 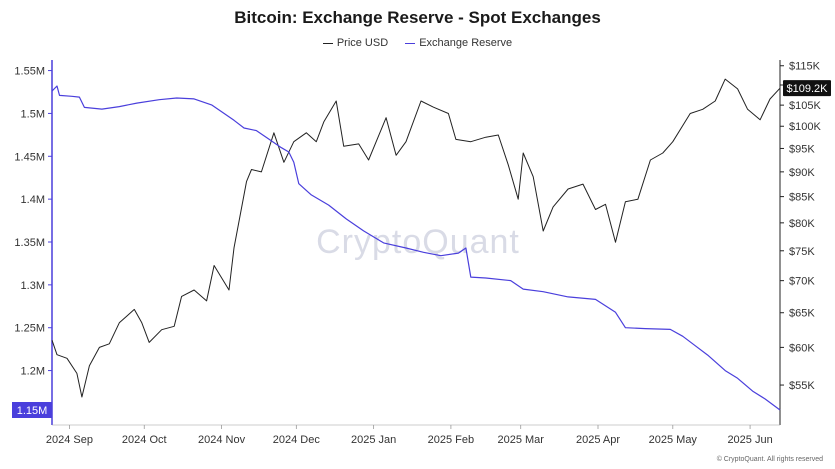 I want to click on right-tick-label: $105K, so click(x=805, y=106).